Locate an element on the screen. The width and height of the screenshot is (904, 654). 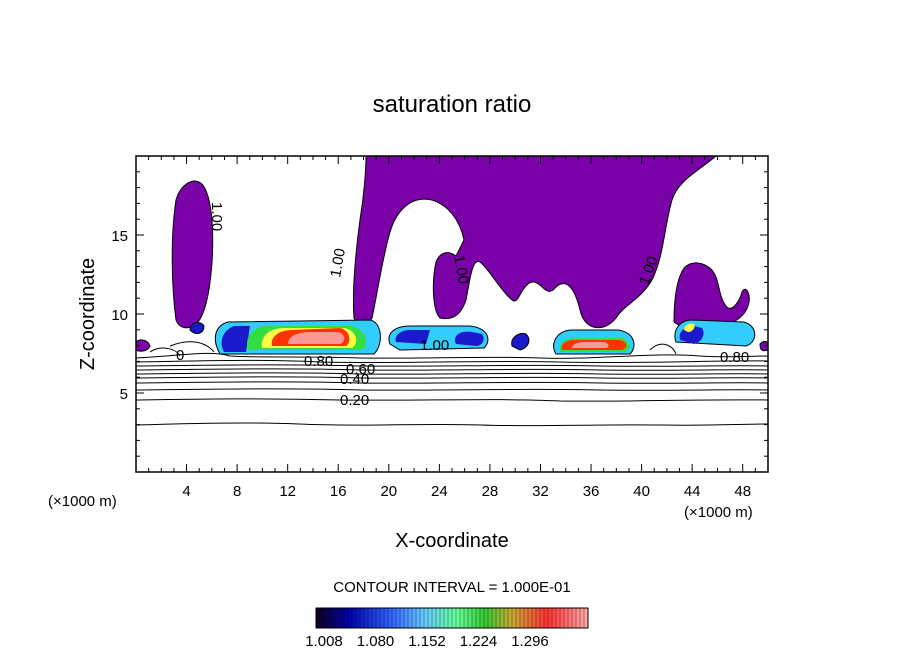
colorbar-tick-label: 1.152 is located at coordinates (427, 641).